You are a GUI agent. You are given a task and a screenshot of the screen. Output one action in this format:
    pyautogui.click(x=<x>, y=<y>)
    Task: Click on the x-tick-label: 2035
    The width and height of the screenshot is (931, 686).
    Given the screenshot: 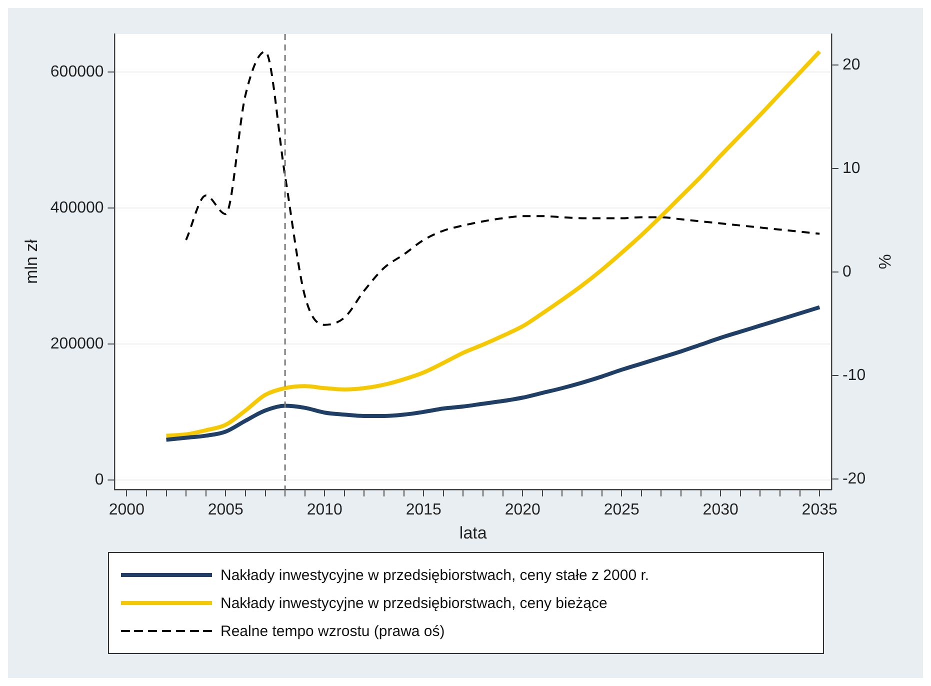 What is the action you would take?
    pyautogui.click(x=820, y=509)
    